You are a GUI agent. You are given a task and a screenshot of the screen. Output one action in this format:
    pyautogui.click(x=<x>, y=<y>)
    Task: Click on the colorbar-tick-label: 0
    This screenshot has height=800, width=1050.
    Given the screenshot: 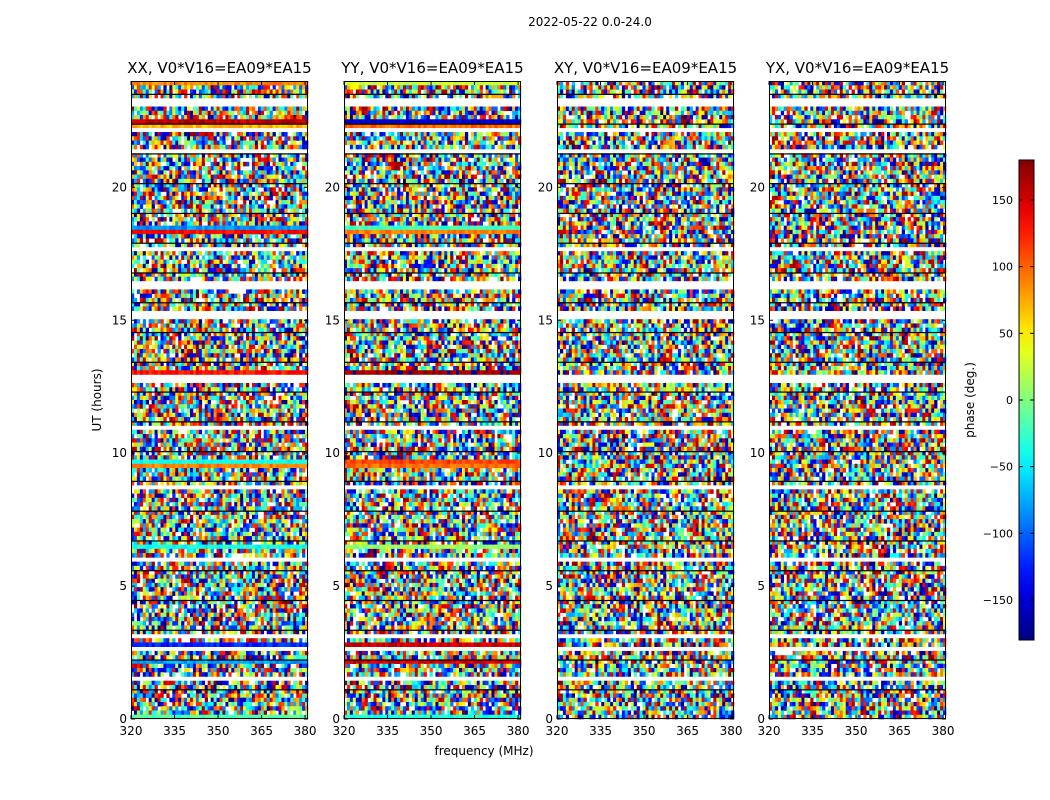 What is the action you would take?
    pyautogui.click(x=1009, y=400)
    